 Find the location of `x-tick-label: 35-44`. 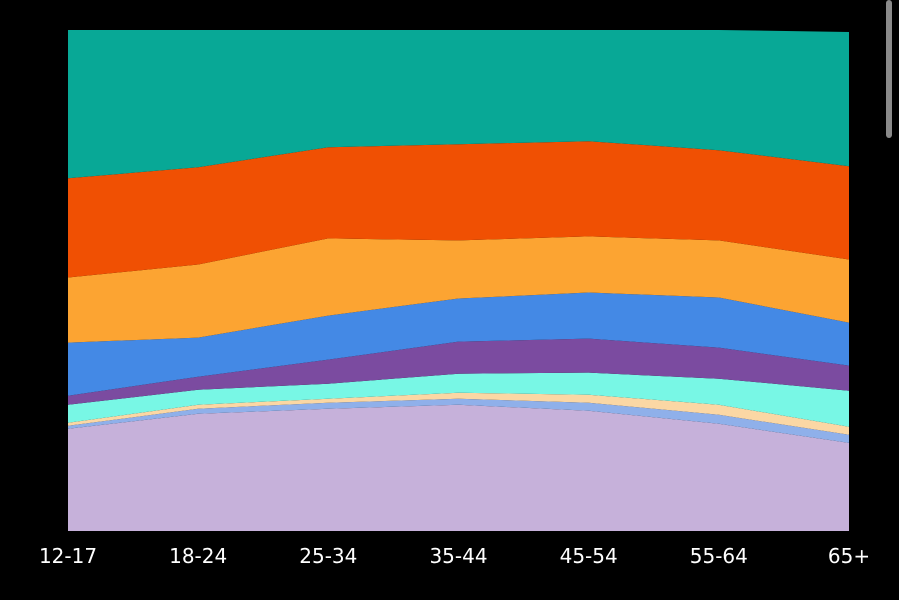

x-tick-label: 35-44 is located at coordinates (458, 556).